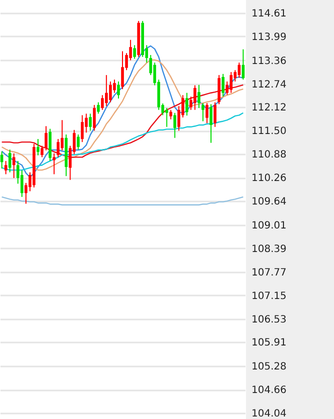  What do you see at coordinates (269, 367) in the screenshot?
I see `y-tick-label: 105.28` at bounding box center [269, 367].